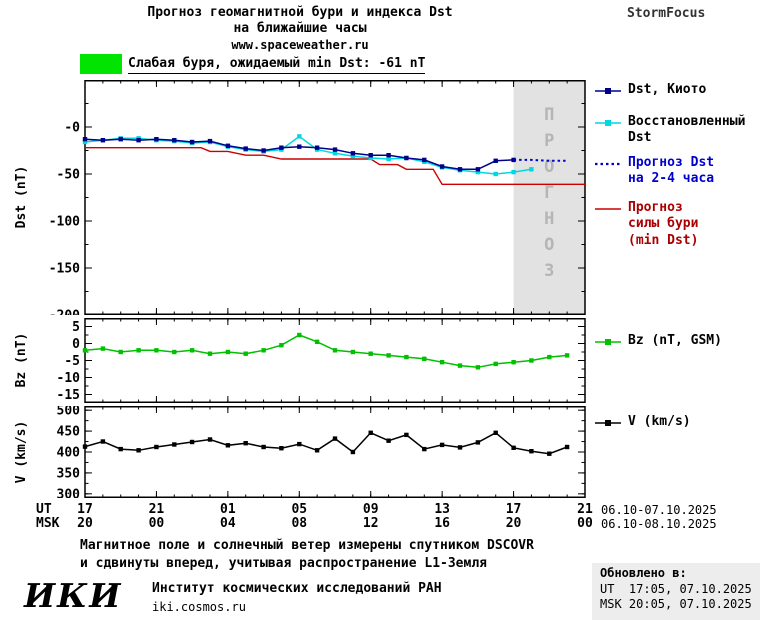 Image resolution: width=760 pixels, height=620 pixels. What do you see at coordinates (277, 65) in the screenshot?
I see `storm-alert-text: Слабая буря, ожидаемый min Dst: -61 nT` at bounding box center [277, 65].